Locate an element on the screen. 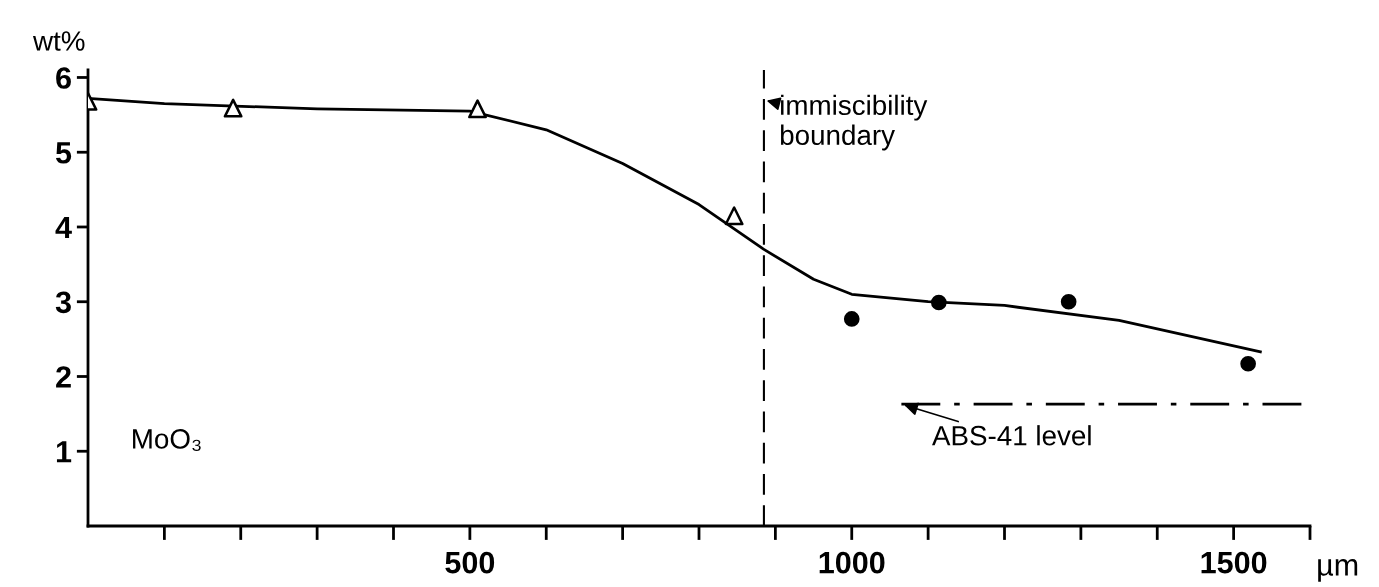 Image resolution: width=1379 pixels, height=587 pixels. x-tick-label: 1000 is located at coordinates (852, 562).